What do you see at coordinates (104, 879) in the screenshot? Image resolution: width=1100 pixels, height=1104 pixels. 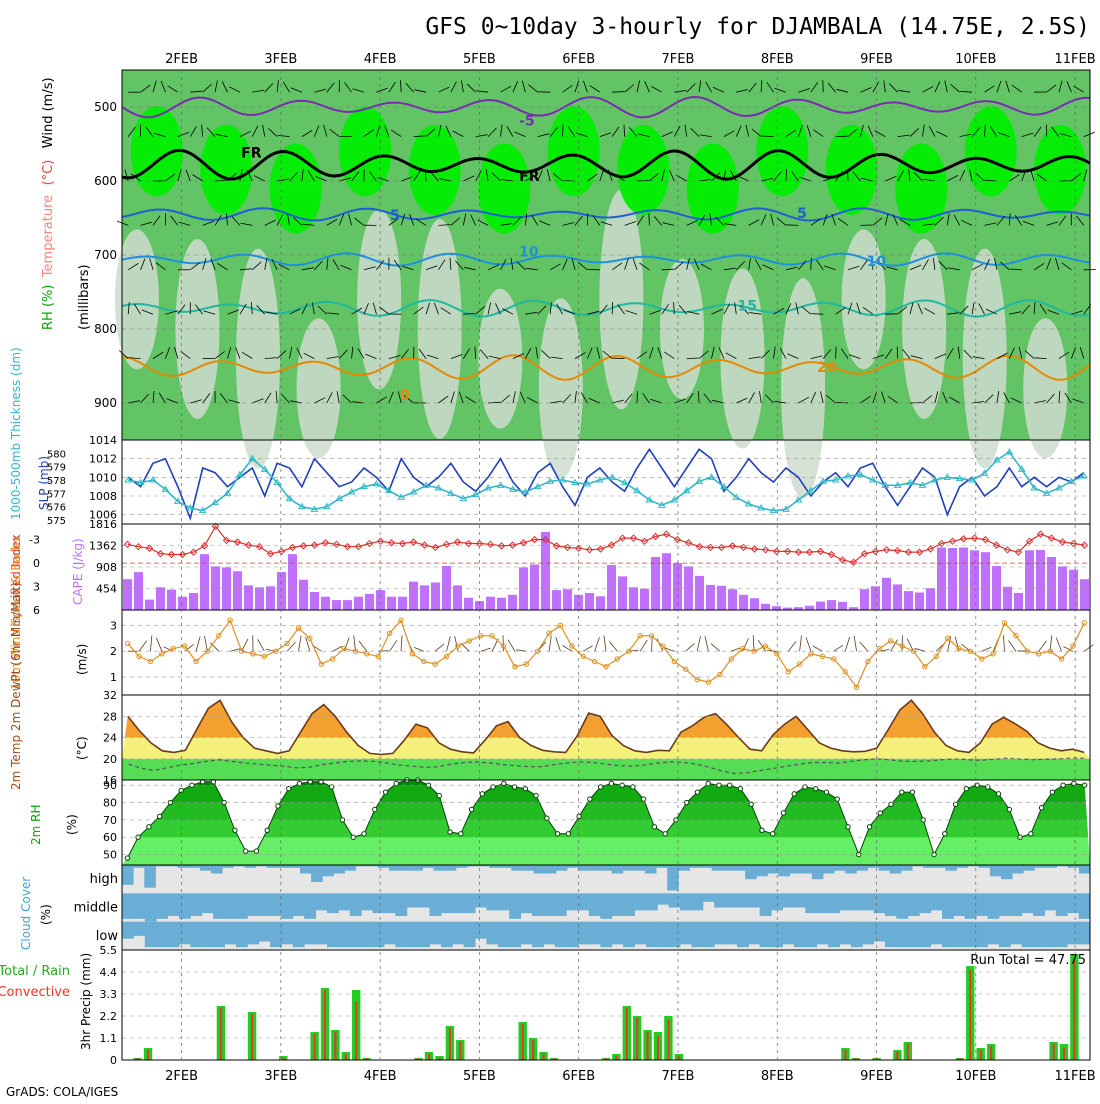 I see `cloud-level-label: high` at bounding box center [104, 879].